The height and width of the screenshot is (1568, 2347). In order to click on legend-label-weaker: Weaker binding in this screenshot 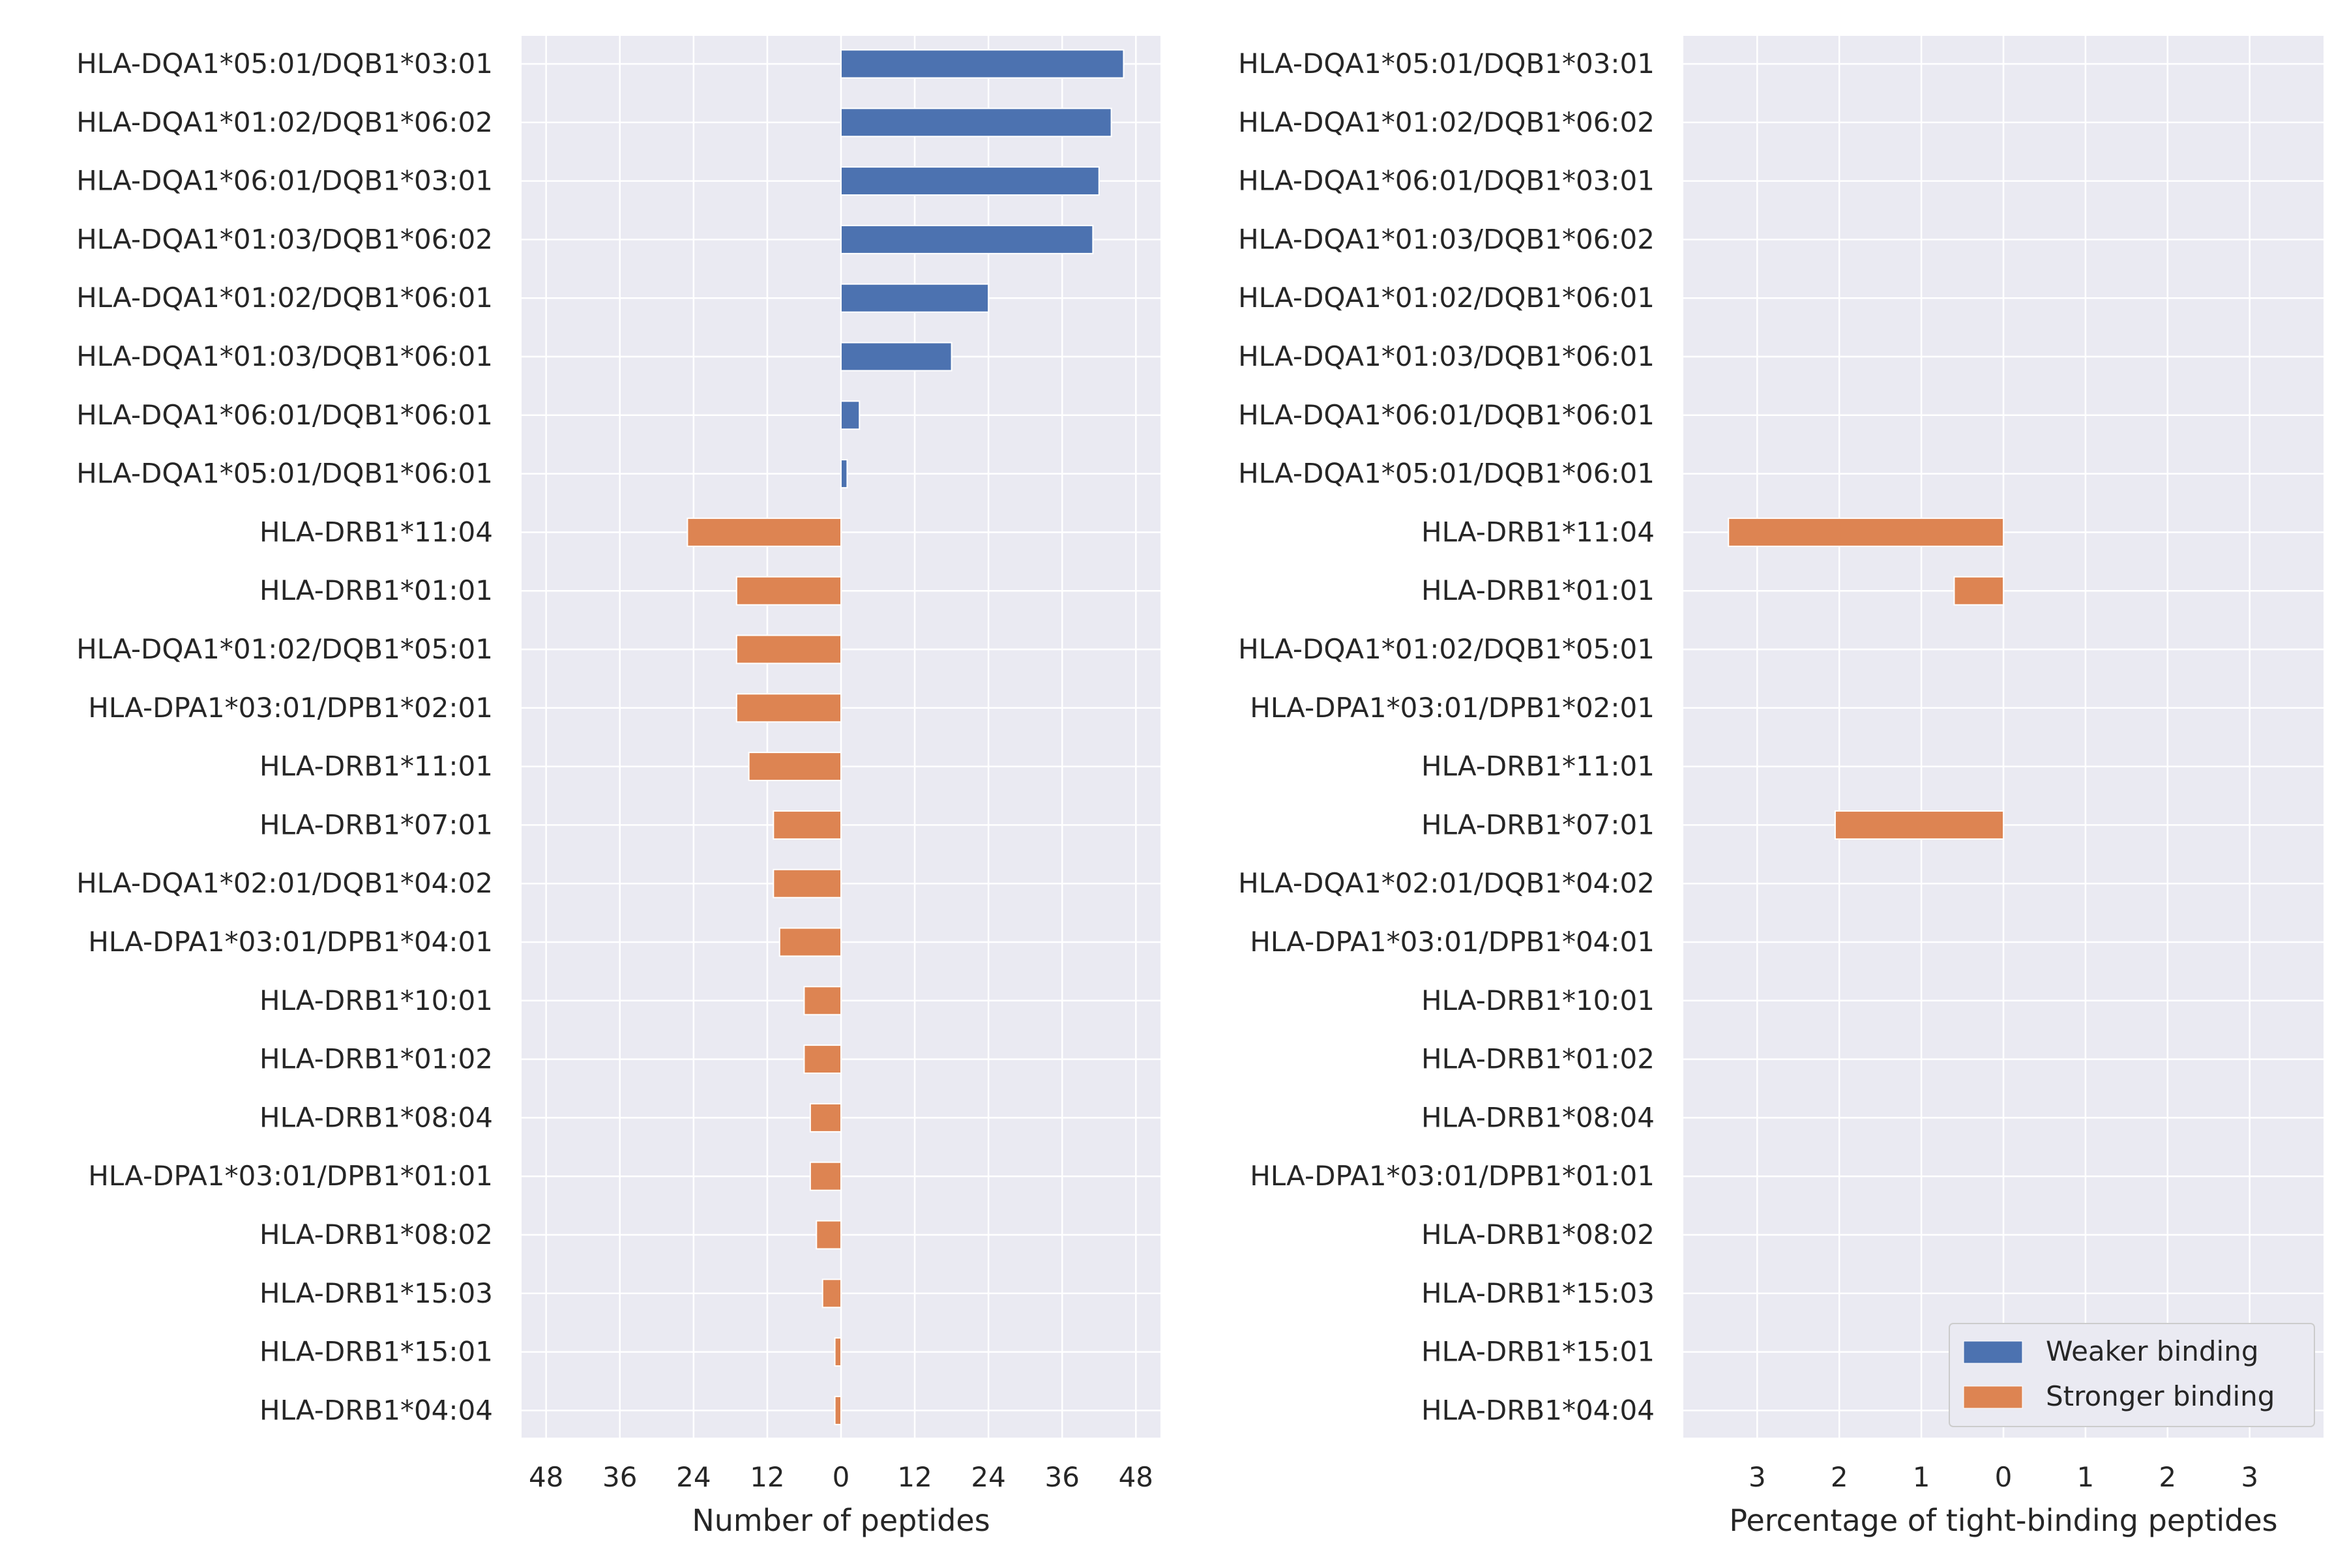, I will do `click(2152, 1351)`.